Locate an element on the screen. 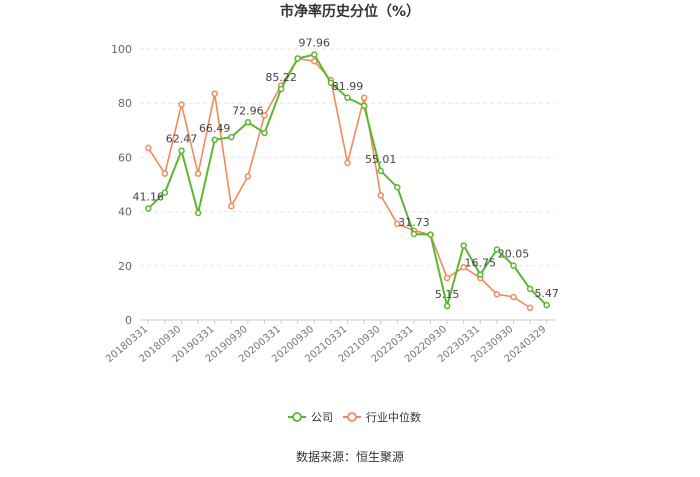  data-label: 5.15 is located at coordinates (447, 294).